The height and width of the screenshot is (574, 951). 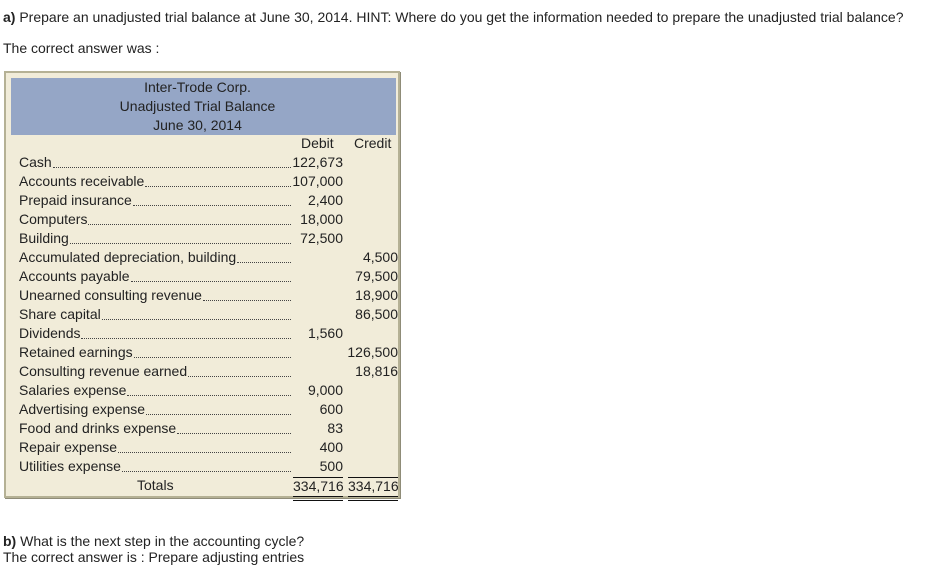 What do you see at coordinates (209, 277) in the screenshot?
I see `table-row: Accounts payable 79,500` at bounding box center [209, 277].